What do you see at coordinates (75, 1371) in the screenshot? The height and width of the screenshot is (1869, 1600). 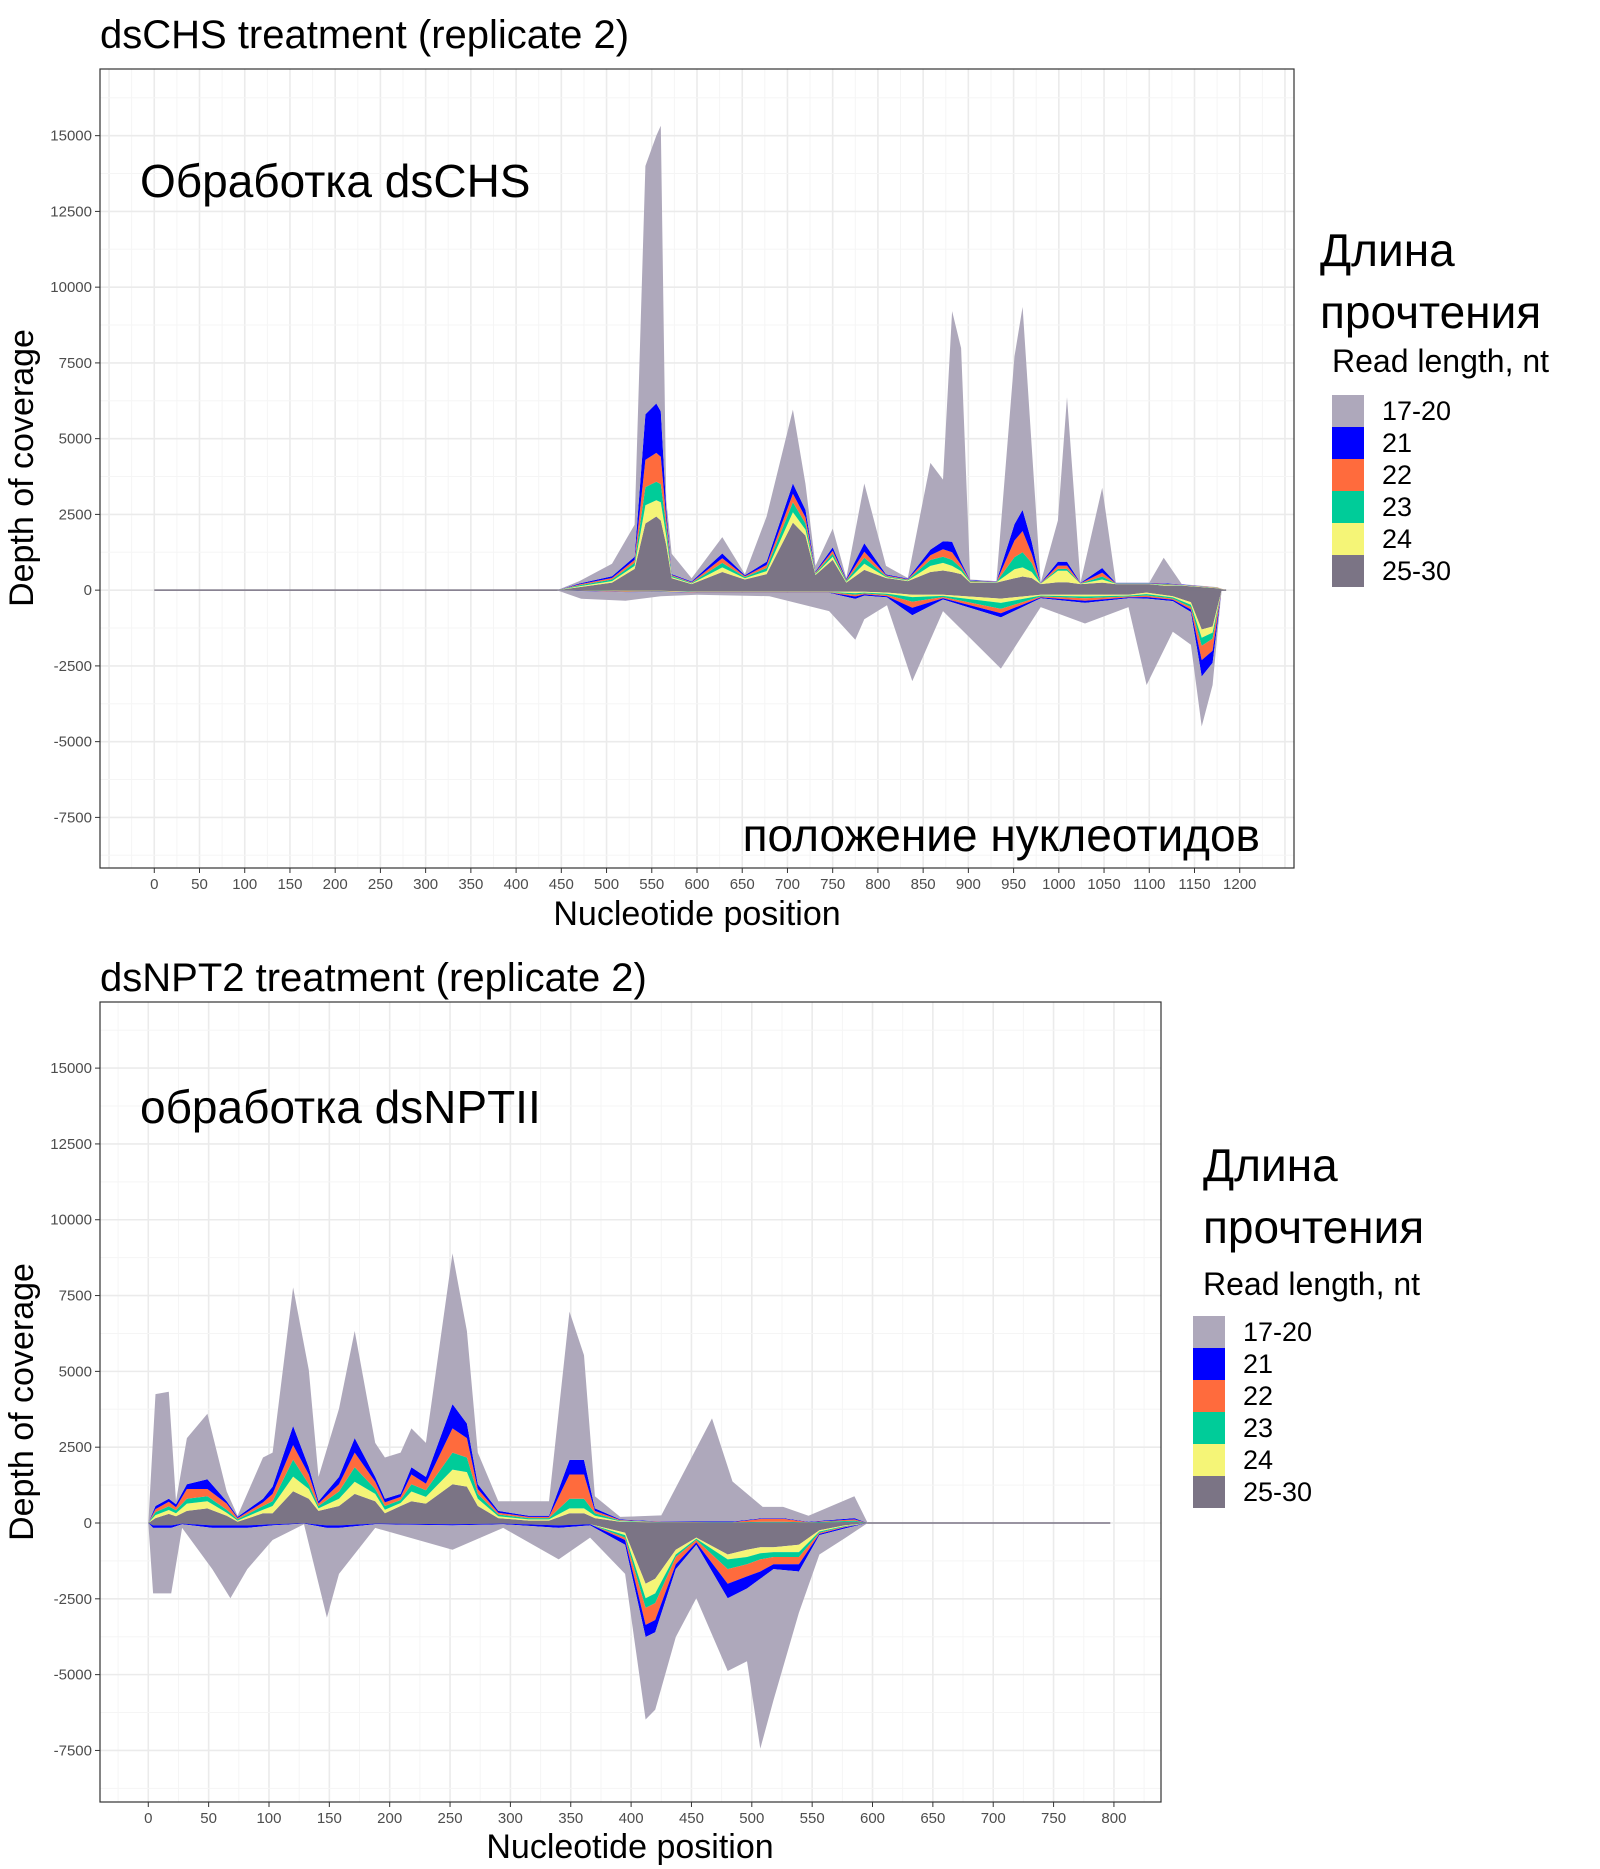 I see `y-tick-label: 5000` at bounding box center [75, 1371].